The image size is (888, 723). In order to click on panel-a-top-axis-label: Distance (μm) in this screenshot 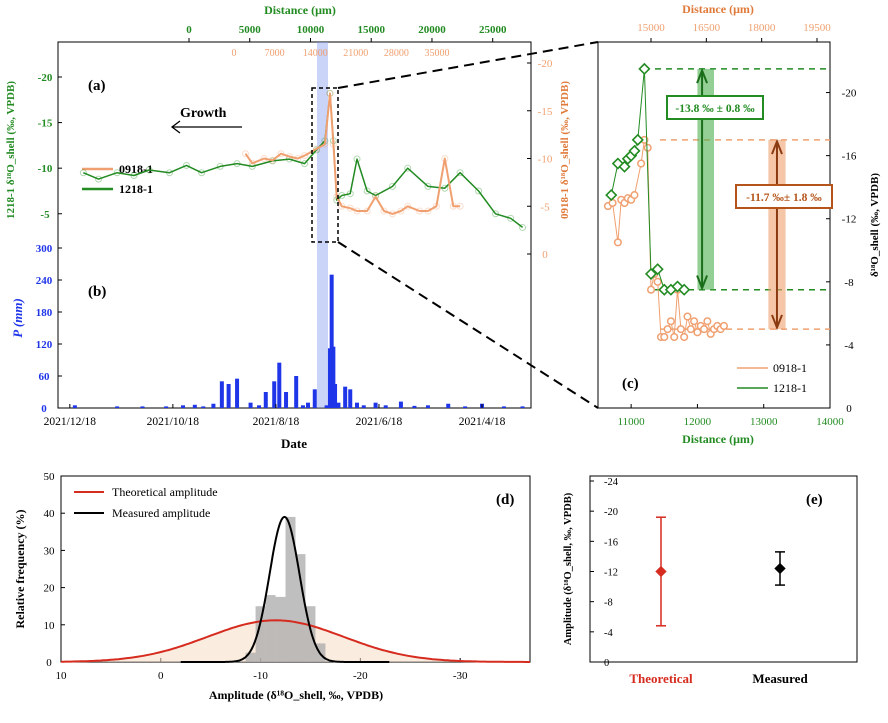, I will do `click(300, 10)`.